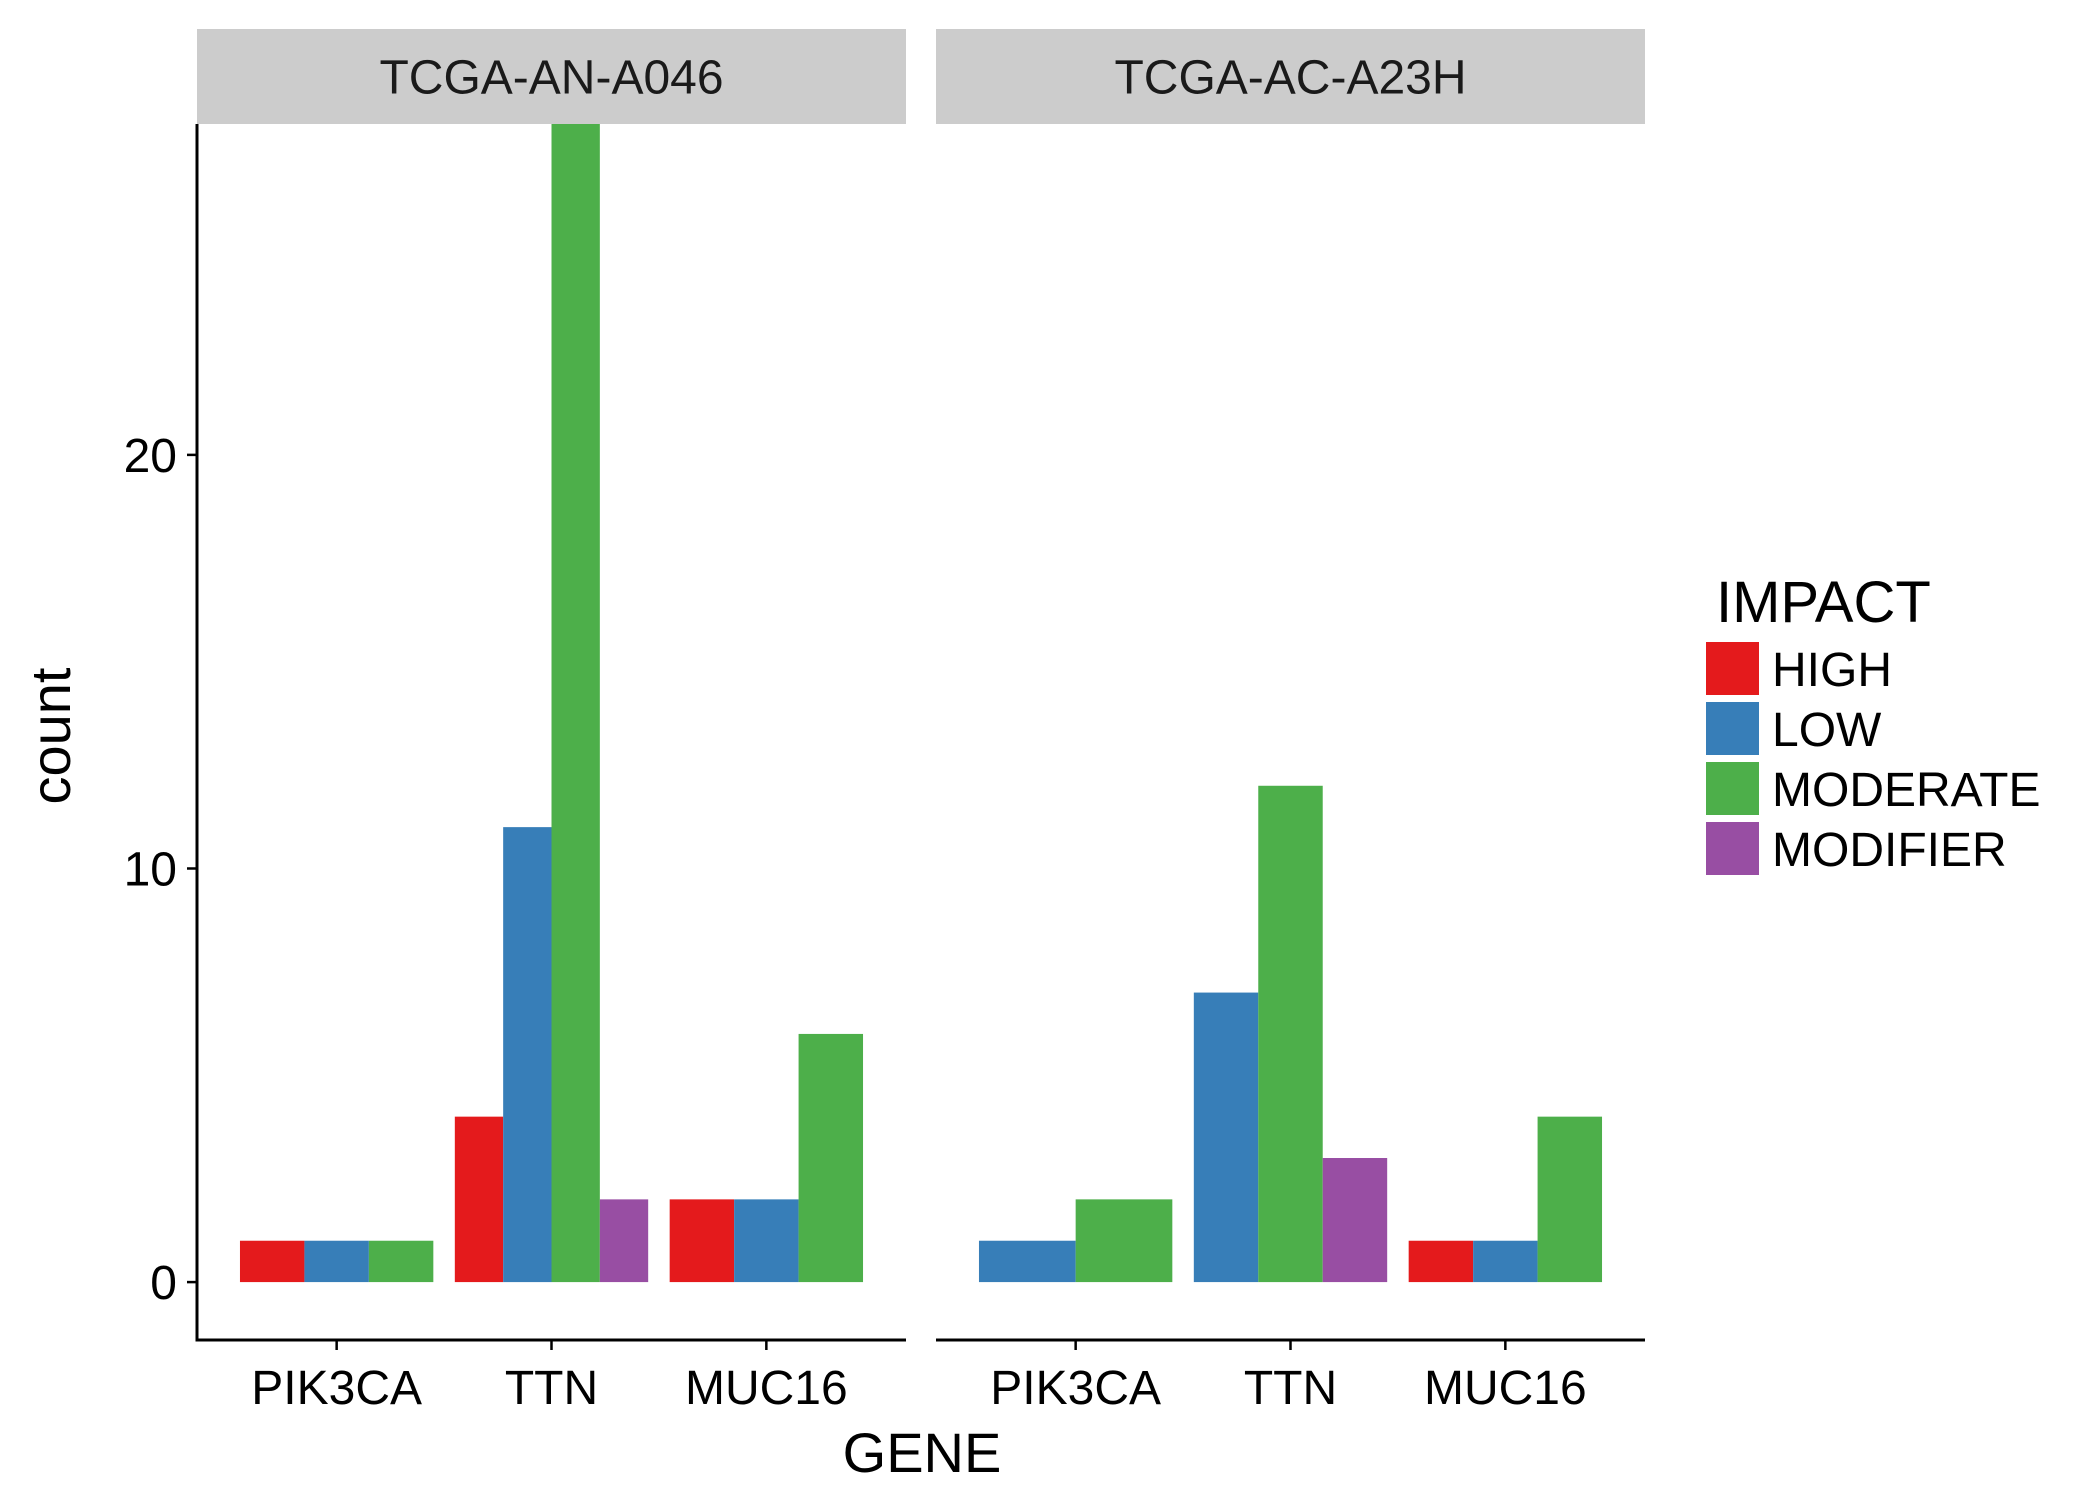 The height and width of the screenshot is (1499, 2100). What do you see at coordinates (1832, 670) in the screenshot?
I see `legend-label: HIGH` at bounding box center [1832, 670].